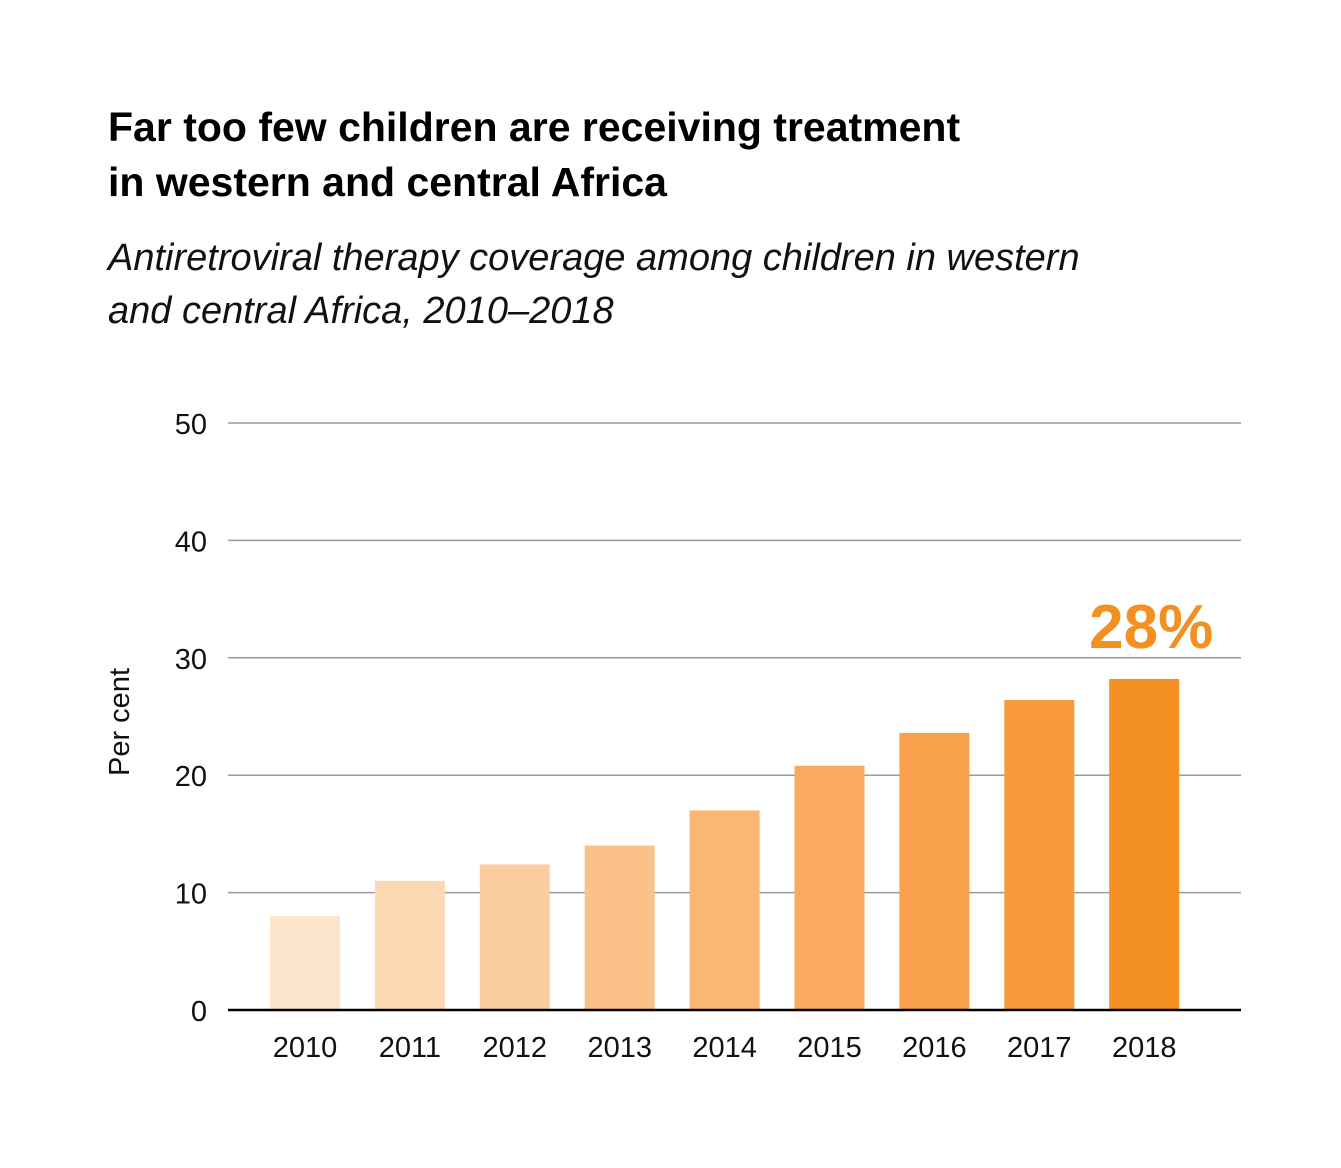  I want to click on y-tick-label: 50, so click(191, 425).